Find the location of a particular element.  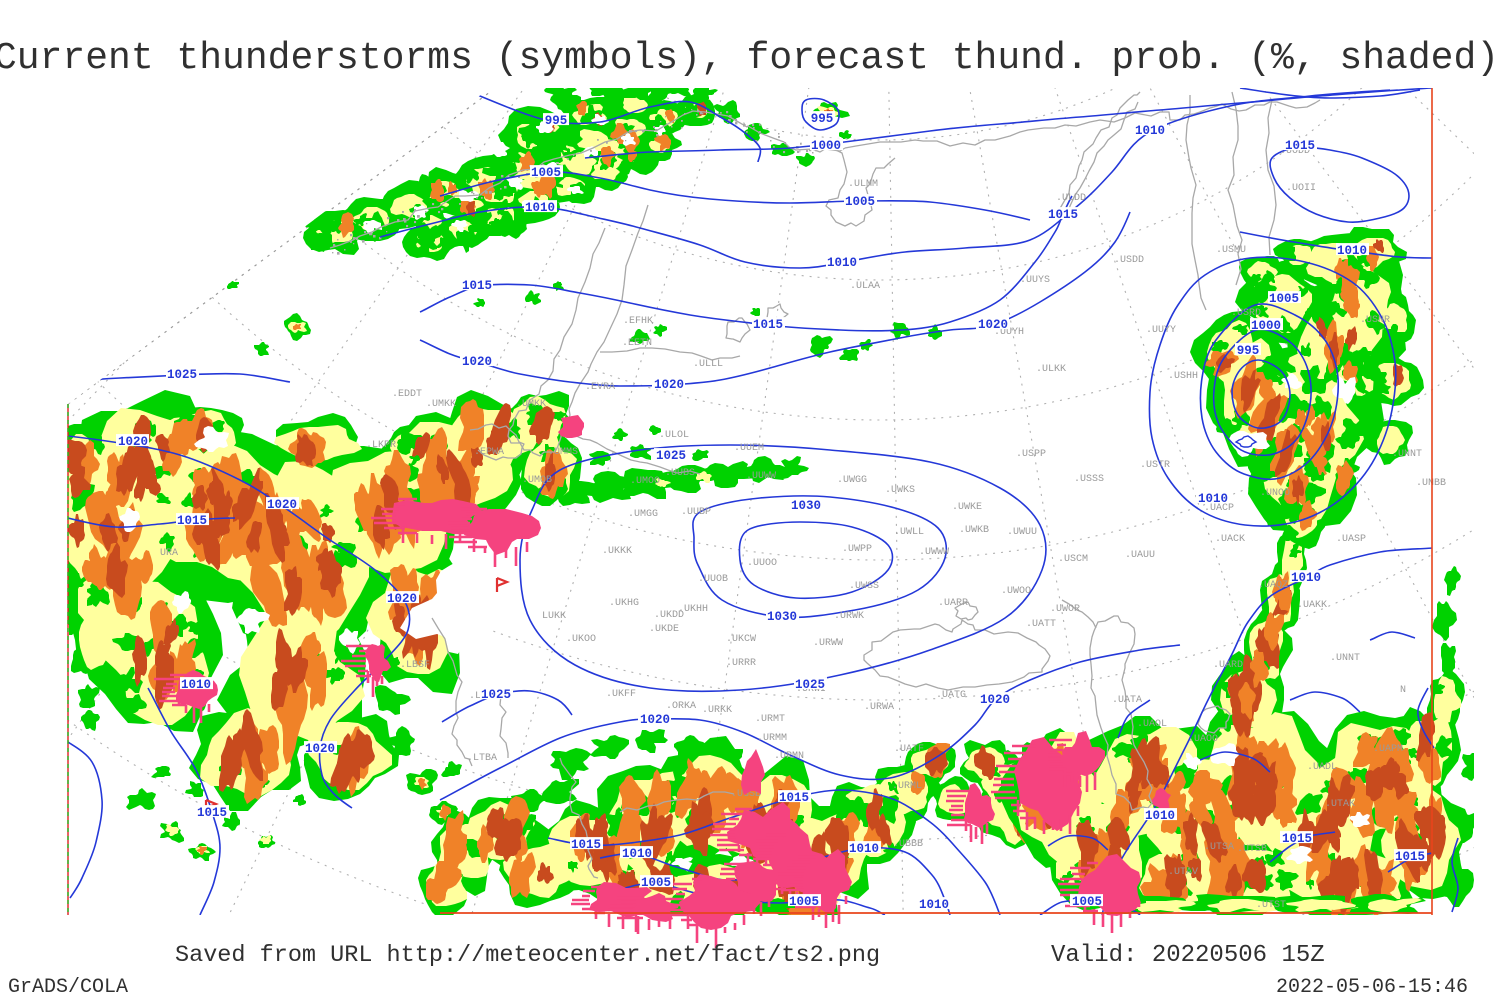

svg-text: 1030 is located at coordinates (782, 617).